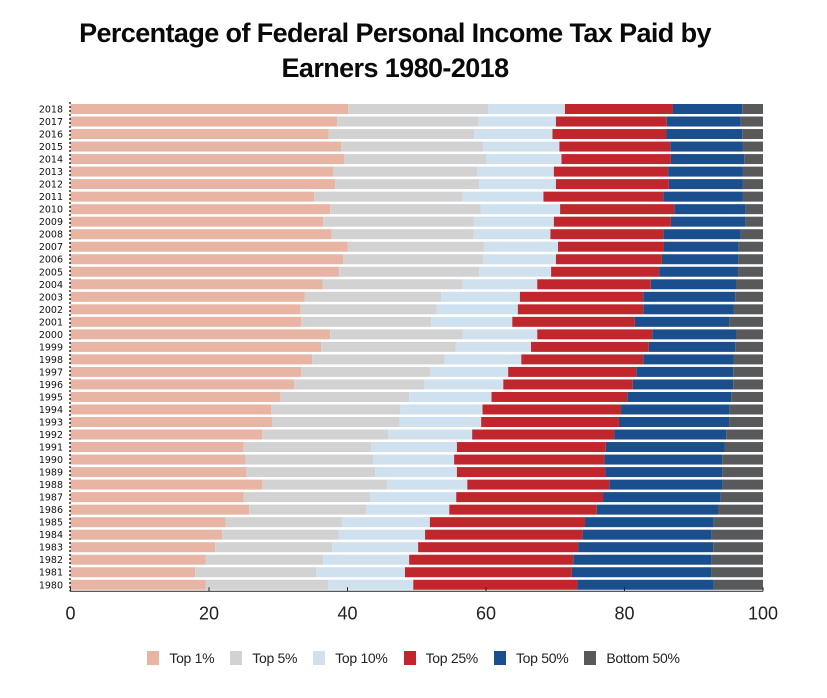  What do you see at coordinates (416, 459) in the screenshot?
I see `bar-row-1990` at bounding box center [416, 459].